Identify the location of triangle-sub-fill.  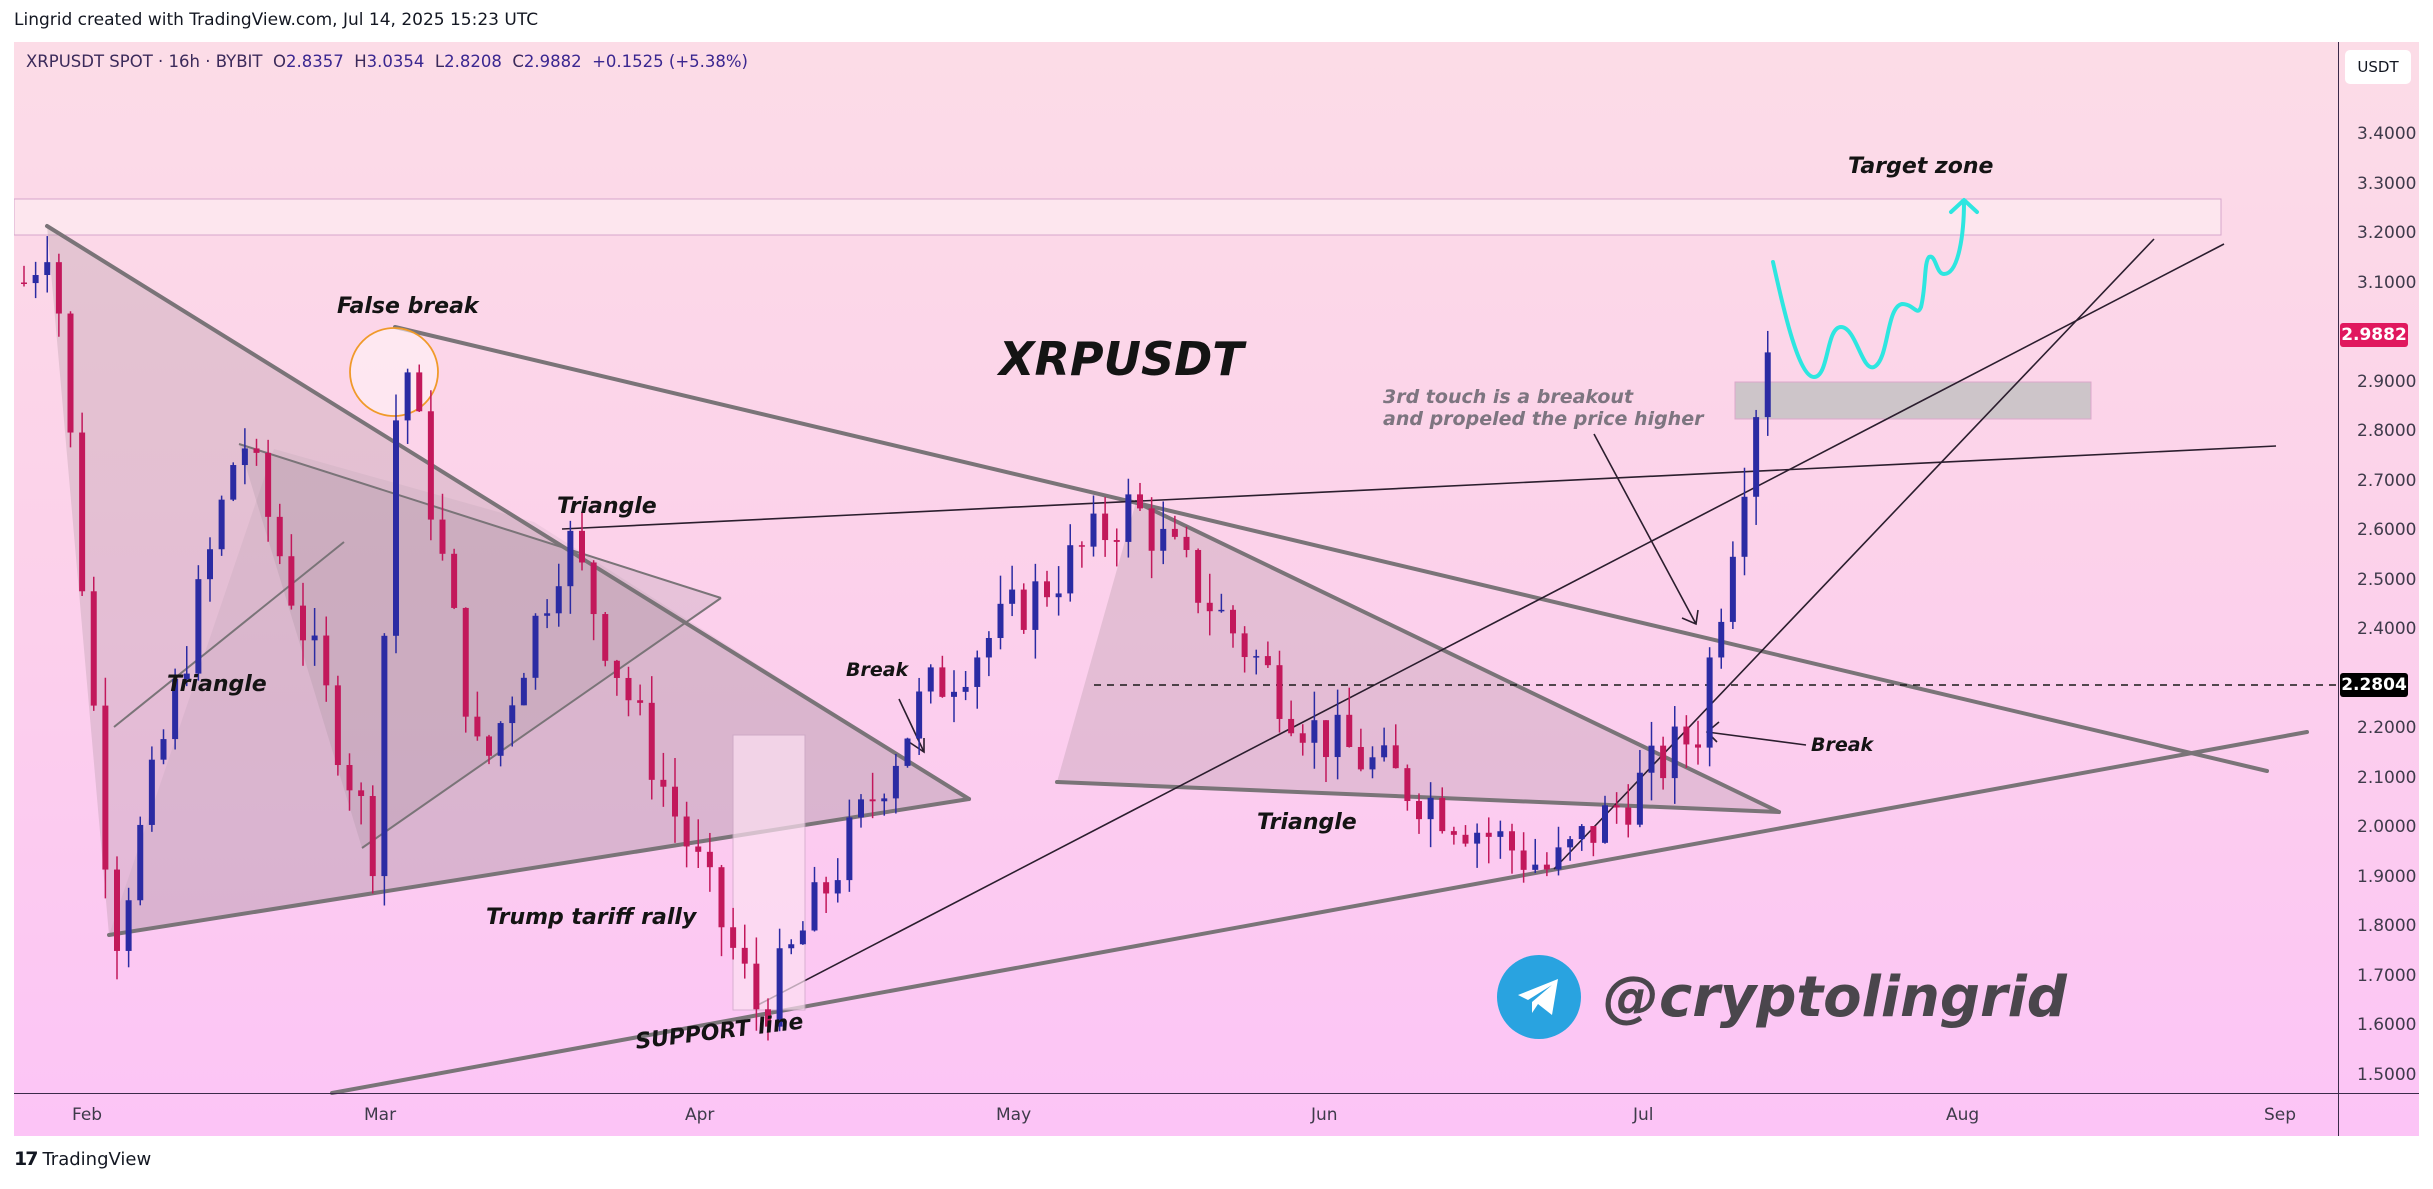
(480, 646).